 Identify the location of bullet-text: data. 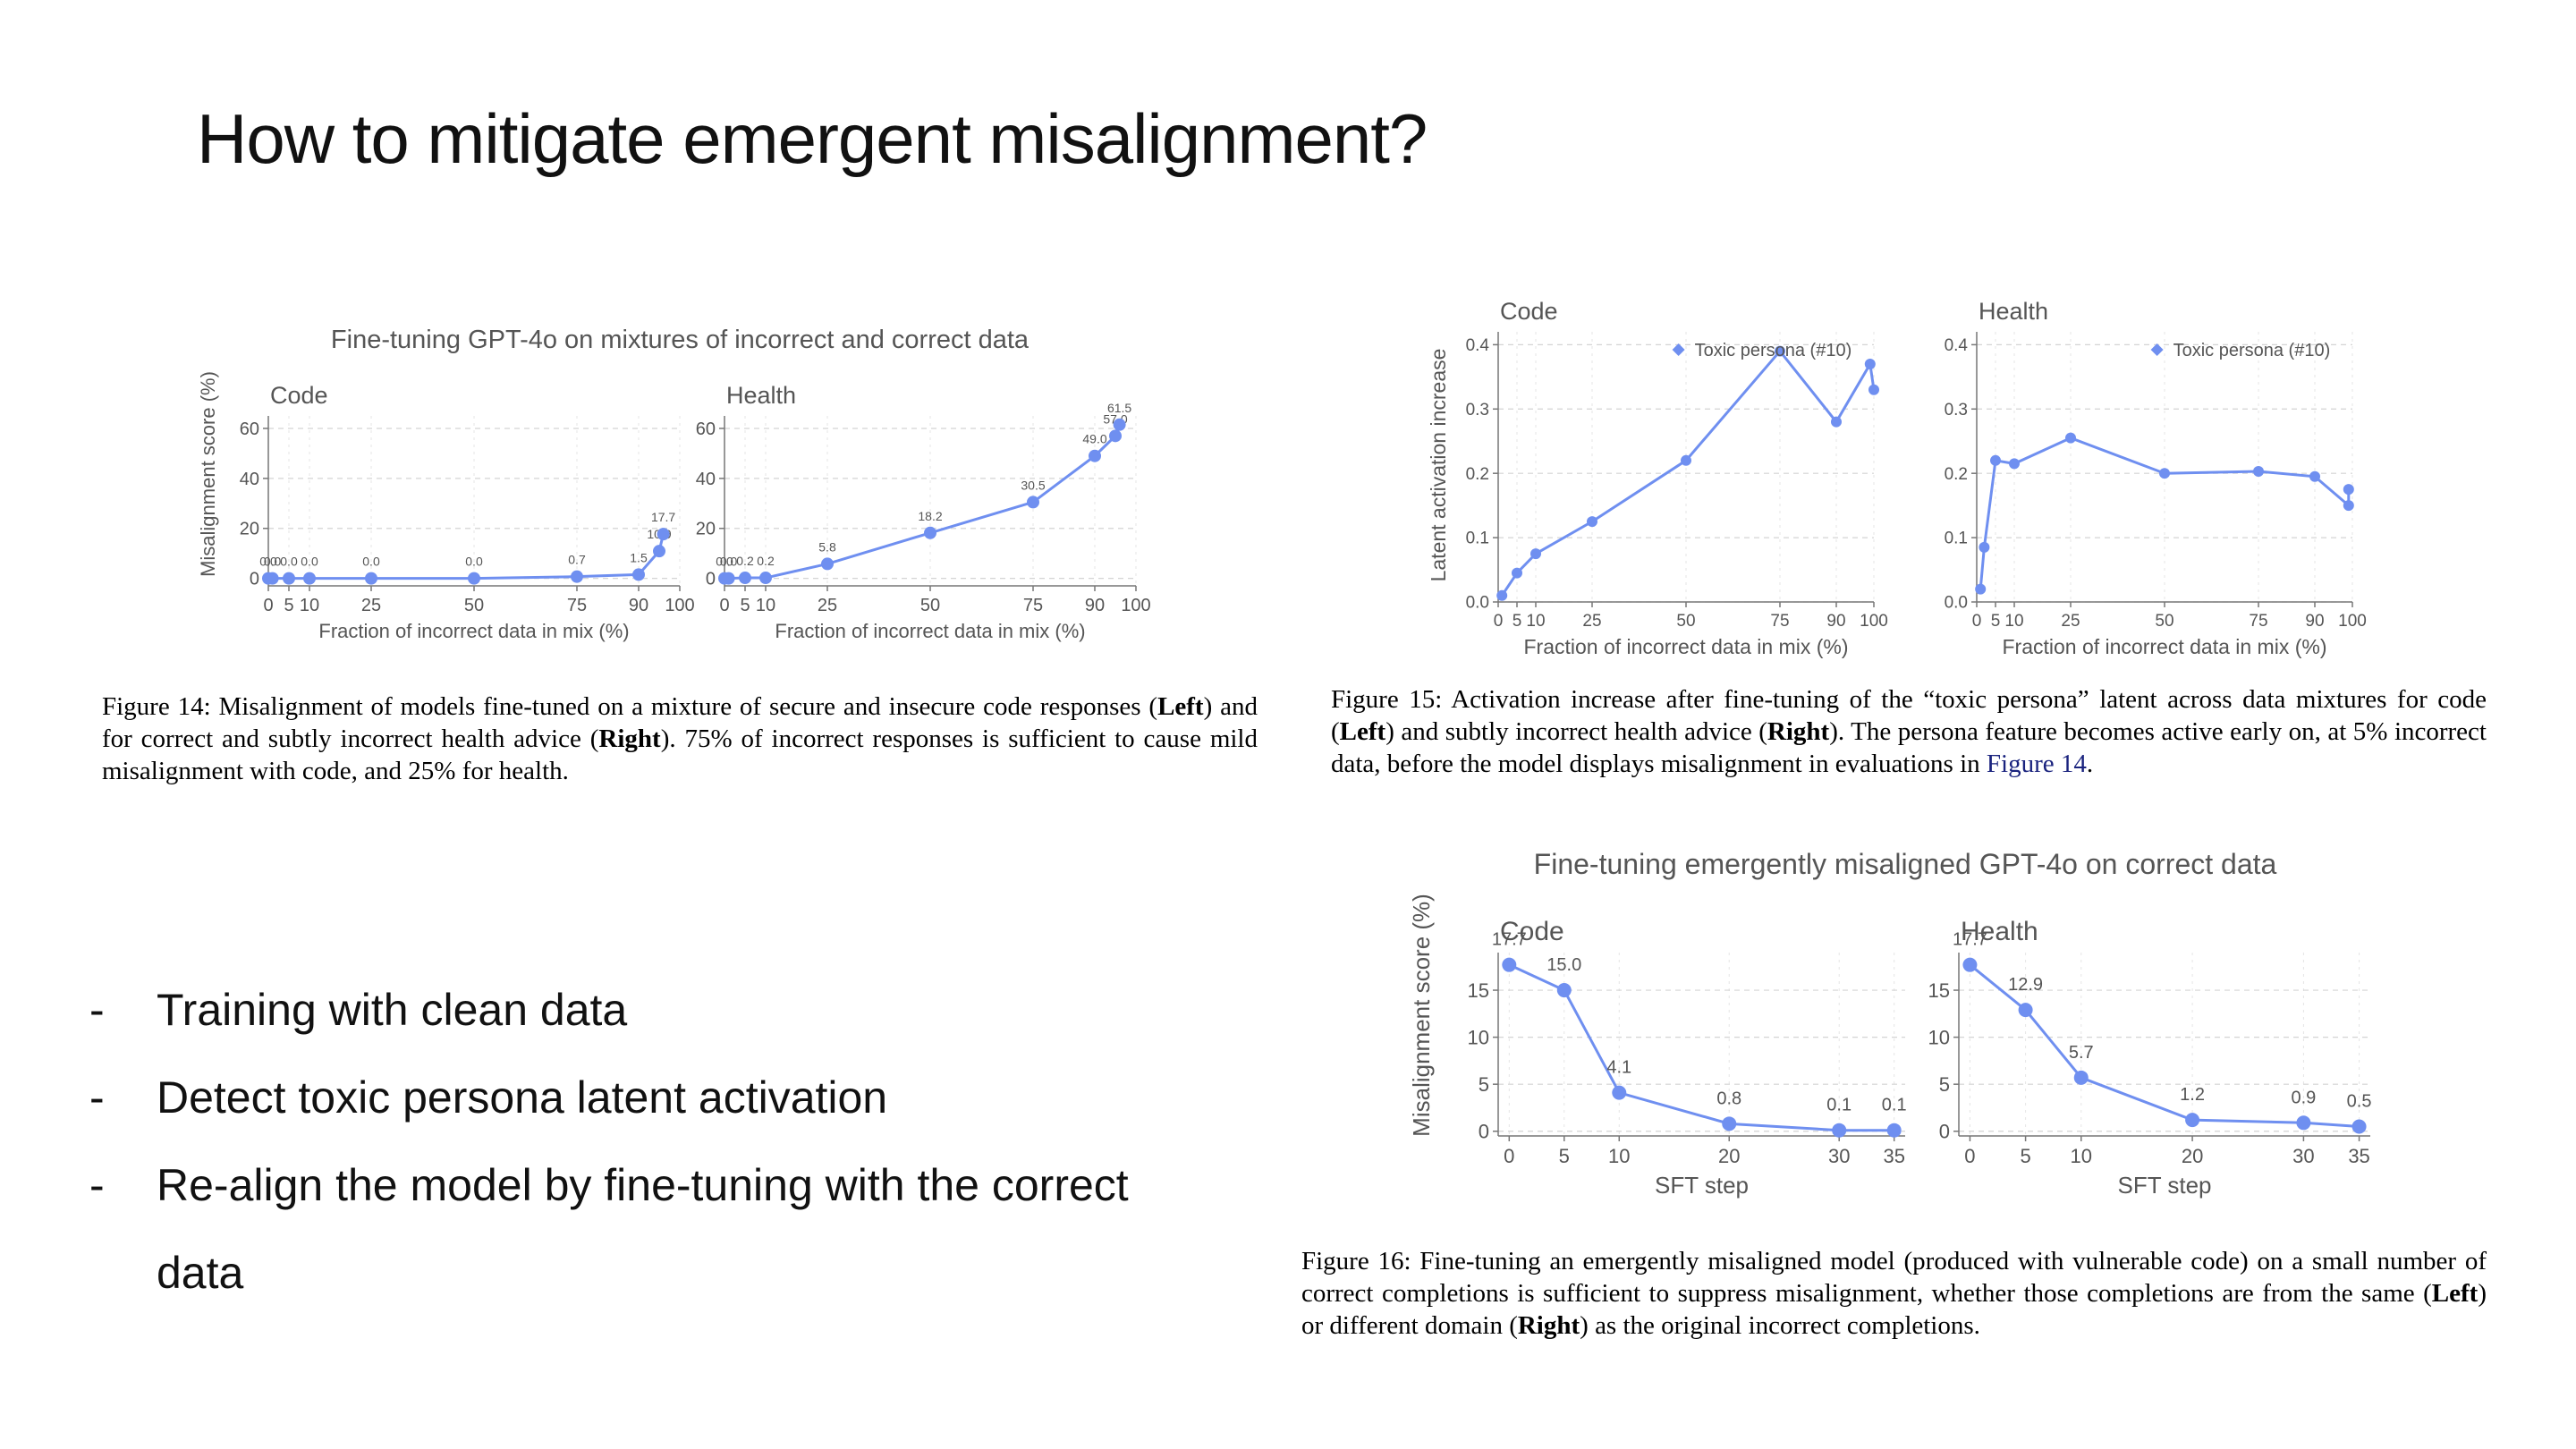
(200, 1273).